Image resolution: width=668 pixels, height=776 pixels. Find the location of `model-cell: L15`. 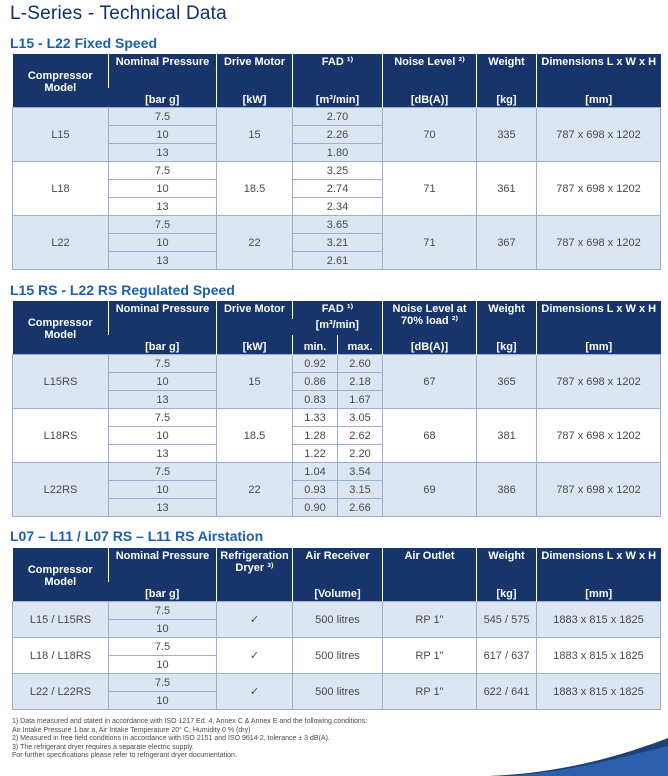

model-cell: L15 is located at coordinates (60, 134).